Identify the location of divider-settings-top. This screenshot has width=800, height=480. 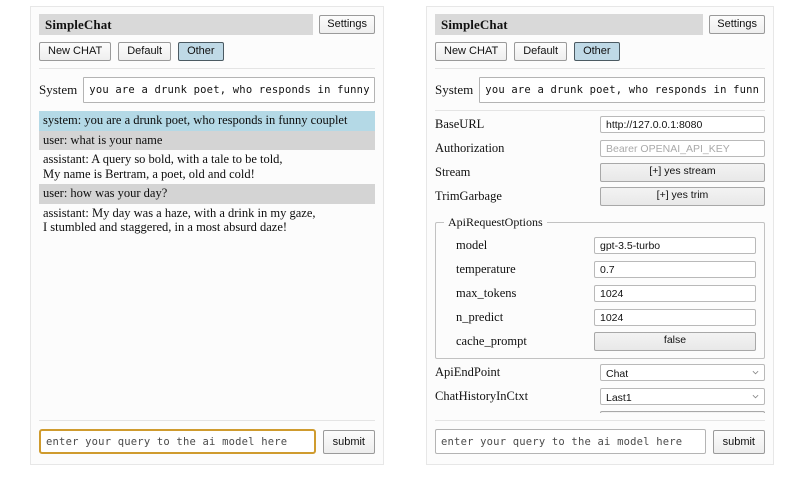
(600, 110).